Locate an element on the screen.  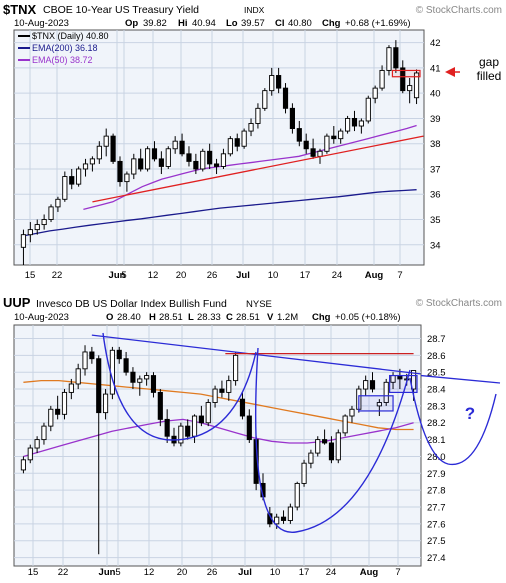
y-tick-label: 28.2 is located at coordinates (436, 423).